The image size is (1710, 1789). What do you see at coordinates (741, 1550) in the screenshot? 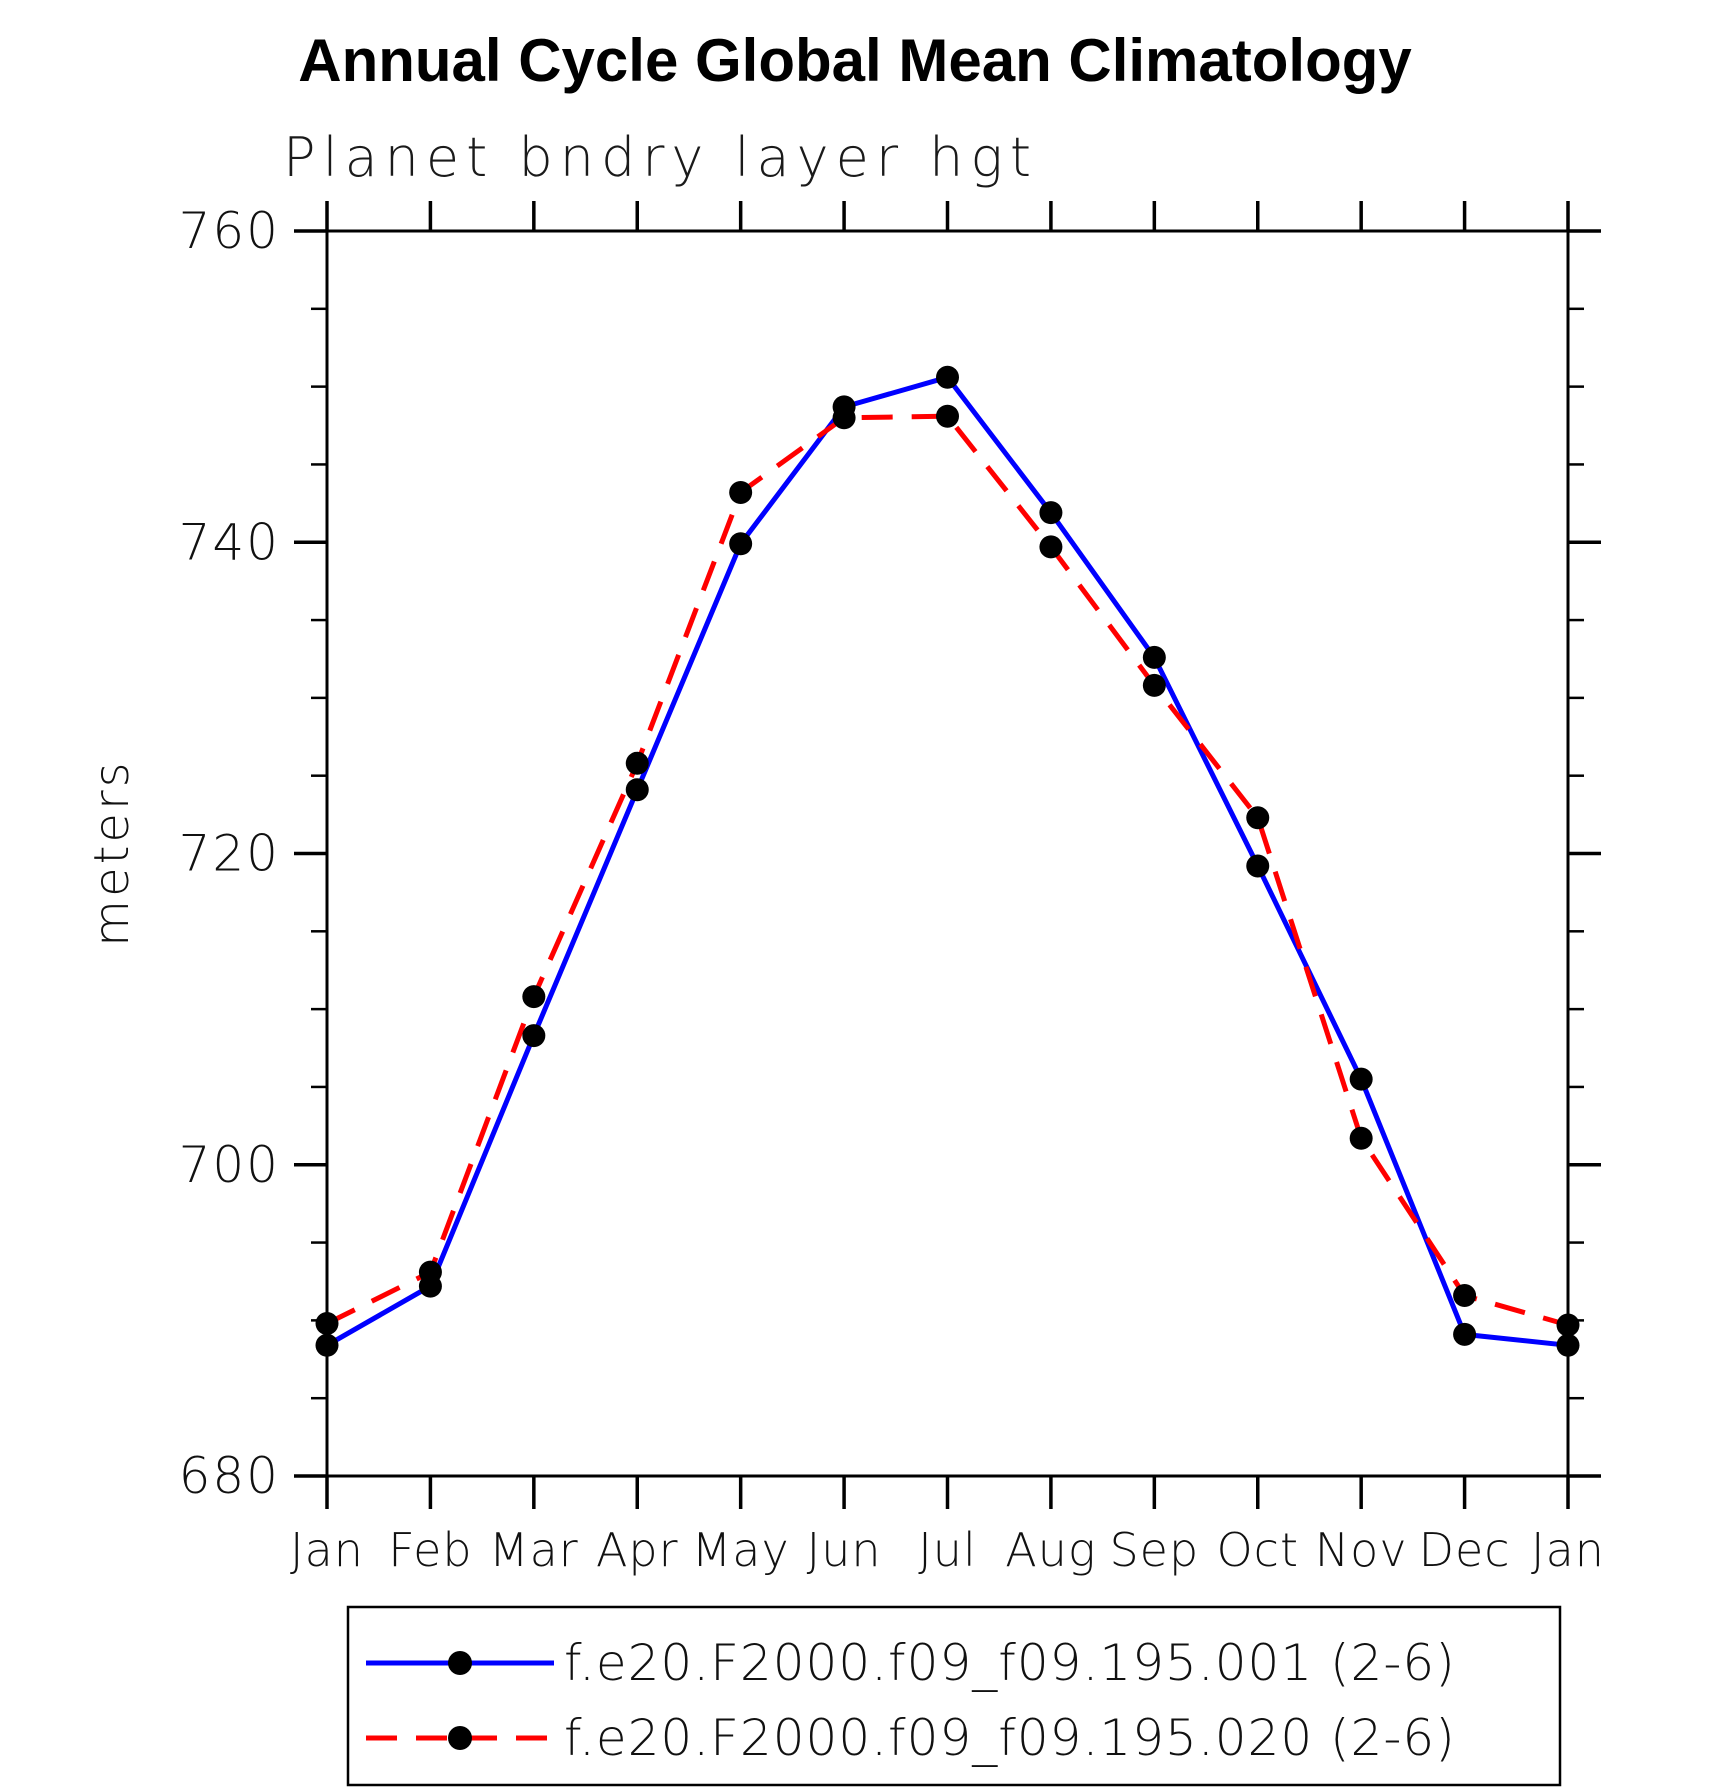
I see `x-tick-label: May` at bounding box center [741, 1550].